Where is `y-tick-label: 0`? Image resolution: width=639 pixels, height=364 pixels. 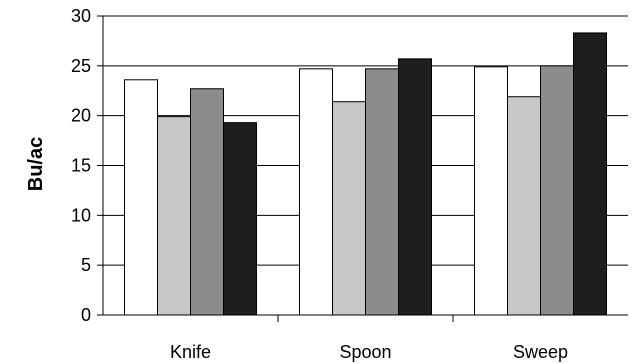 y-tick-label: 0 is located at coordinates (86, 315).